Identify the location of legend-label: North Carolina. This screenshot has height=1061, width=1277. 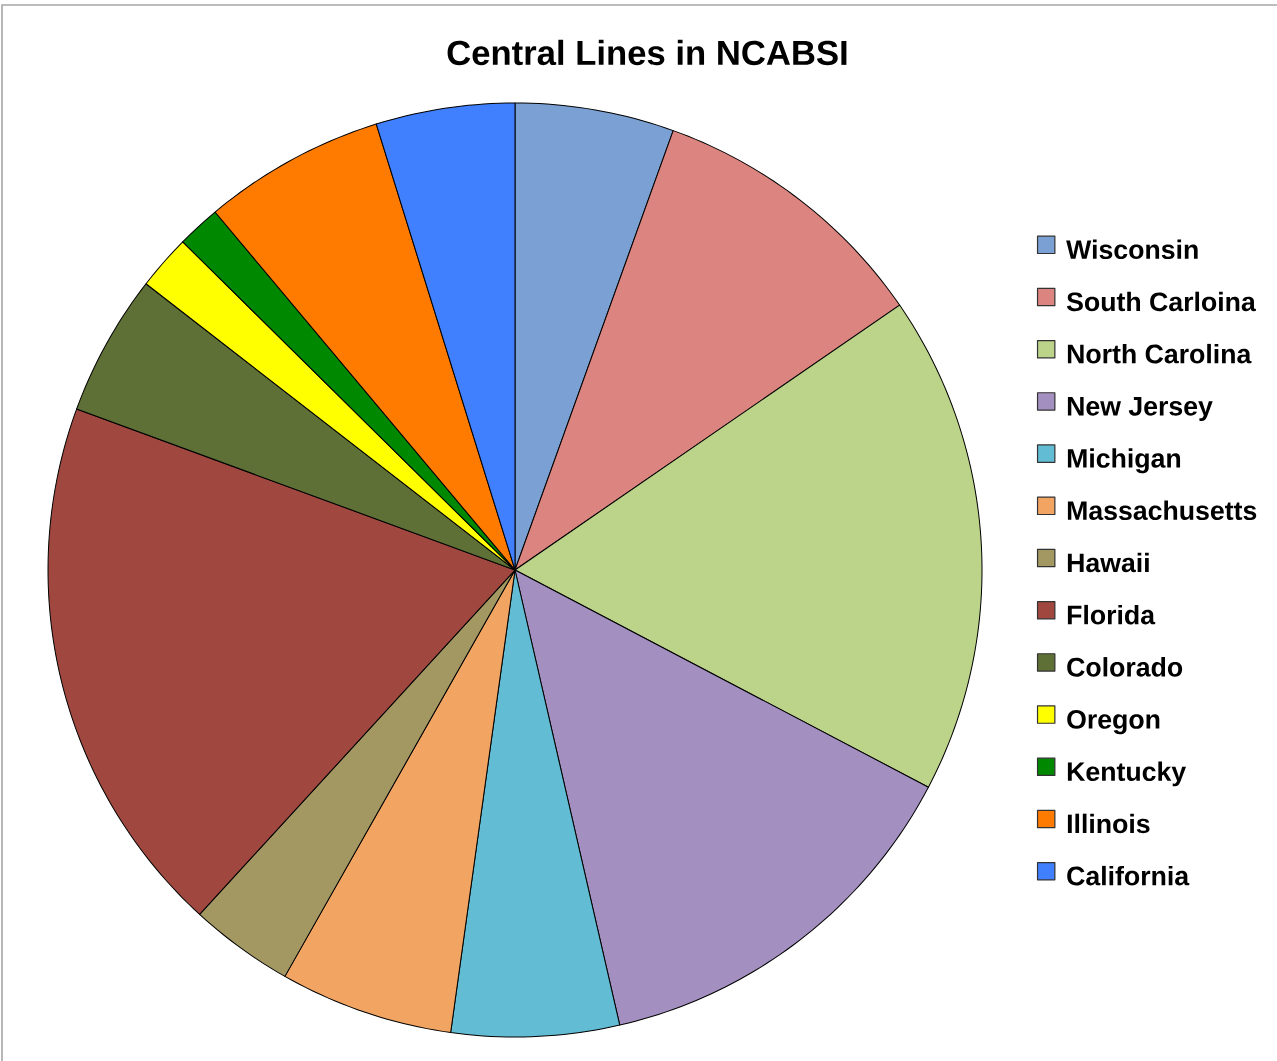
(1159, 353).